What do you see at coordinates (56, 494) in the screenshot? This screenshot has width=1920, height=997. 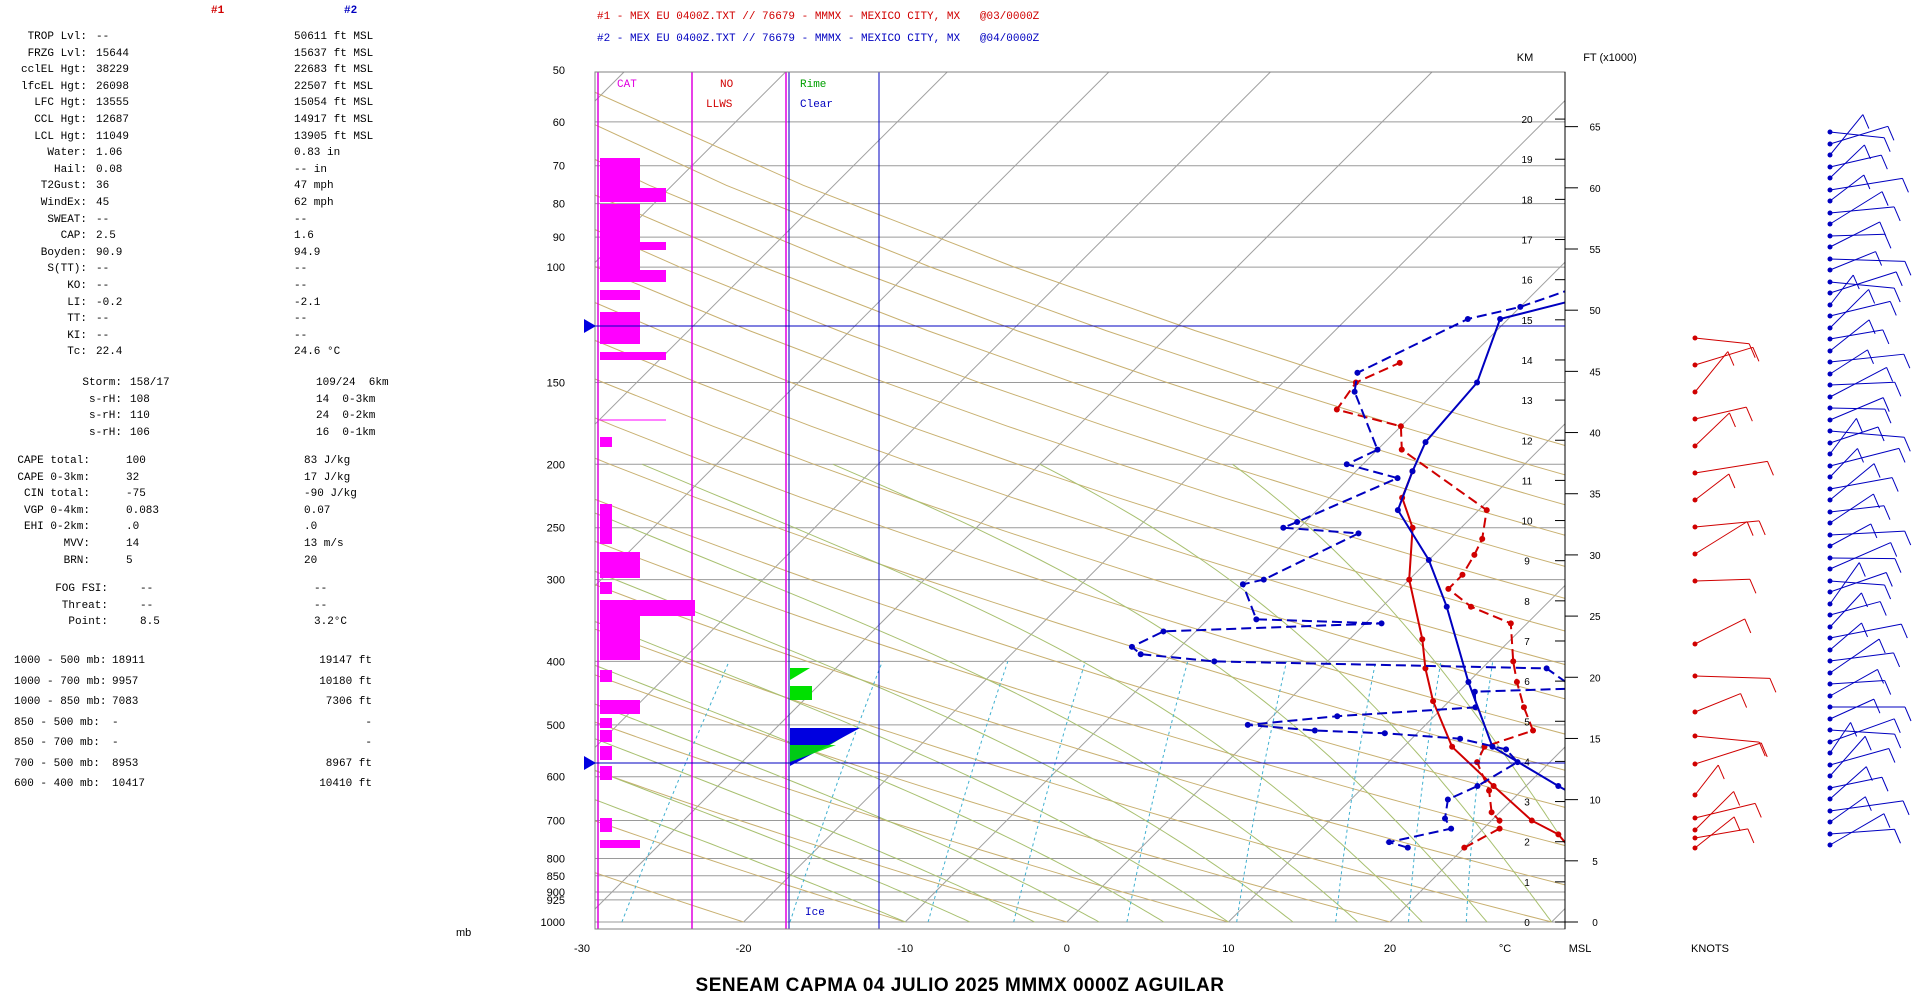 I see `stat-label: CIN total:` at bounding box center [56, 494].